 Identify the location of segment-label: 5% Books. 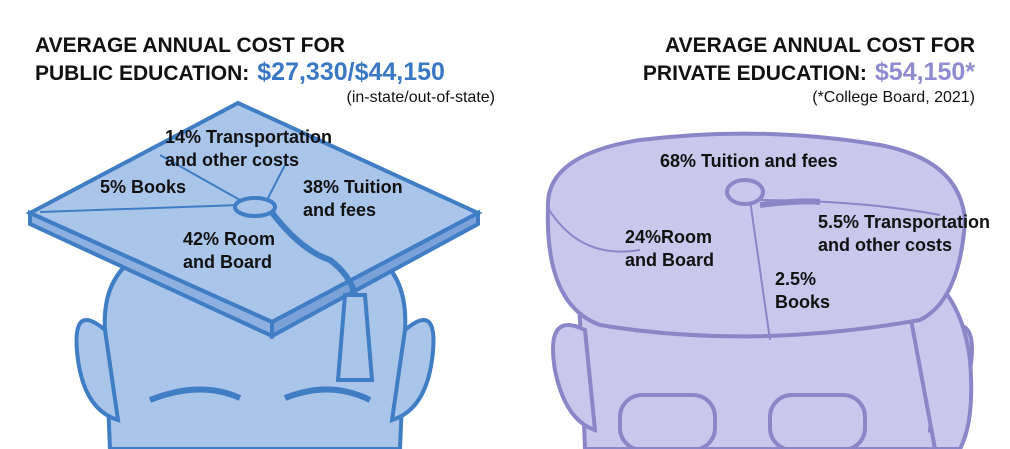
(143, 187).